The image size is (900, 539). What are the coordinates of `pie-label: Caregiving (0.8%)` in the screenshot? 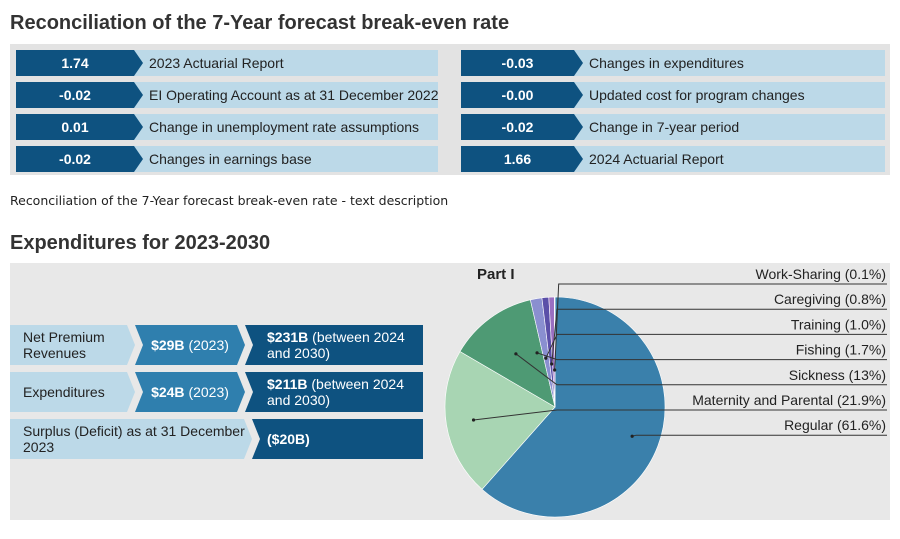 It's located at (830, 299).